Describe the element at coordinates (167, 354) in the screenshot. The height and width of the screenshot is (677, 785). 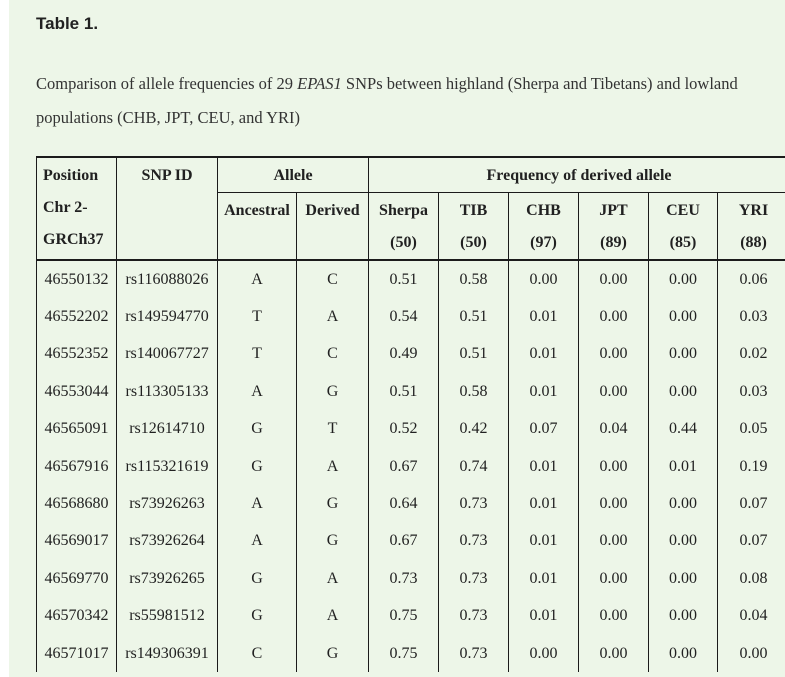
I see `cell-snp-id: rs140067727` at that location.